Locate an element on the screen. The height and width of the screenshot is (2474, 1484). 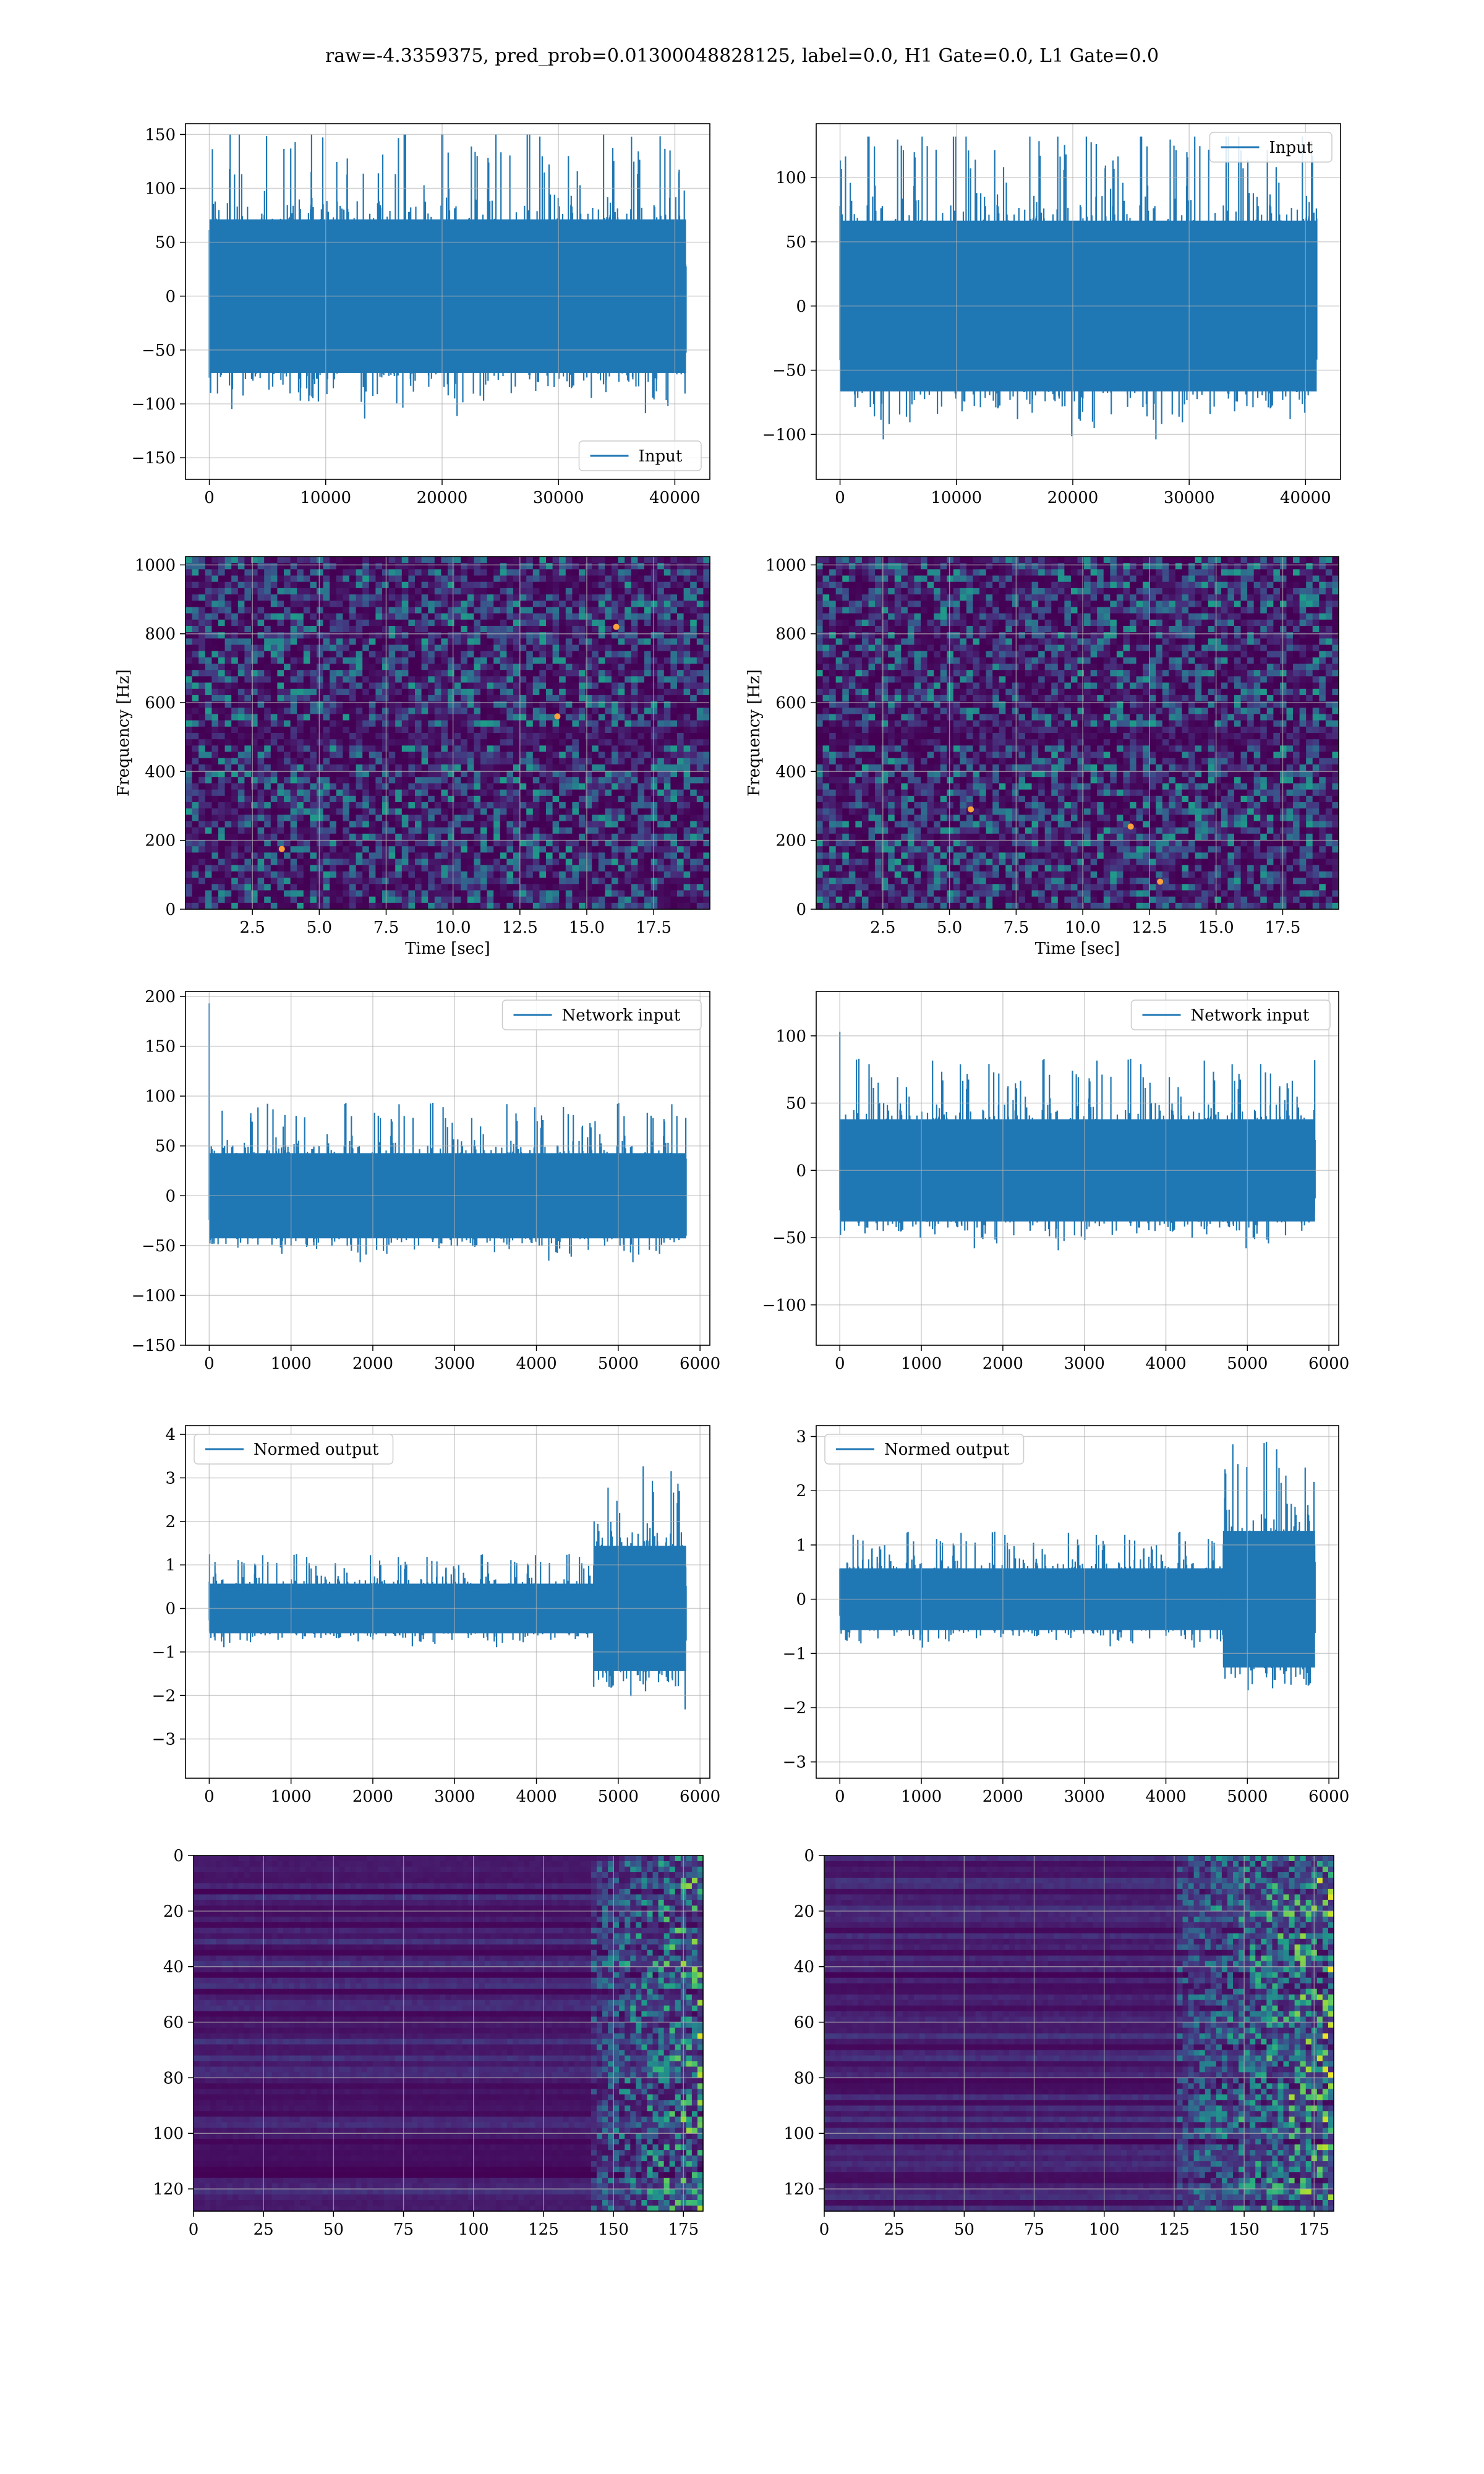
x-tick-label: 30000 is located at coordinates (558, 498).